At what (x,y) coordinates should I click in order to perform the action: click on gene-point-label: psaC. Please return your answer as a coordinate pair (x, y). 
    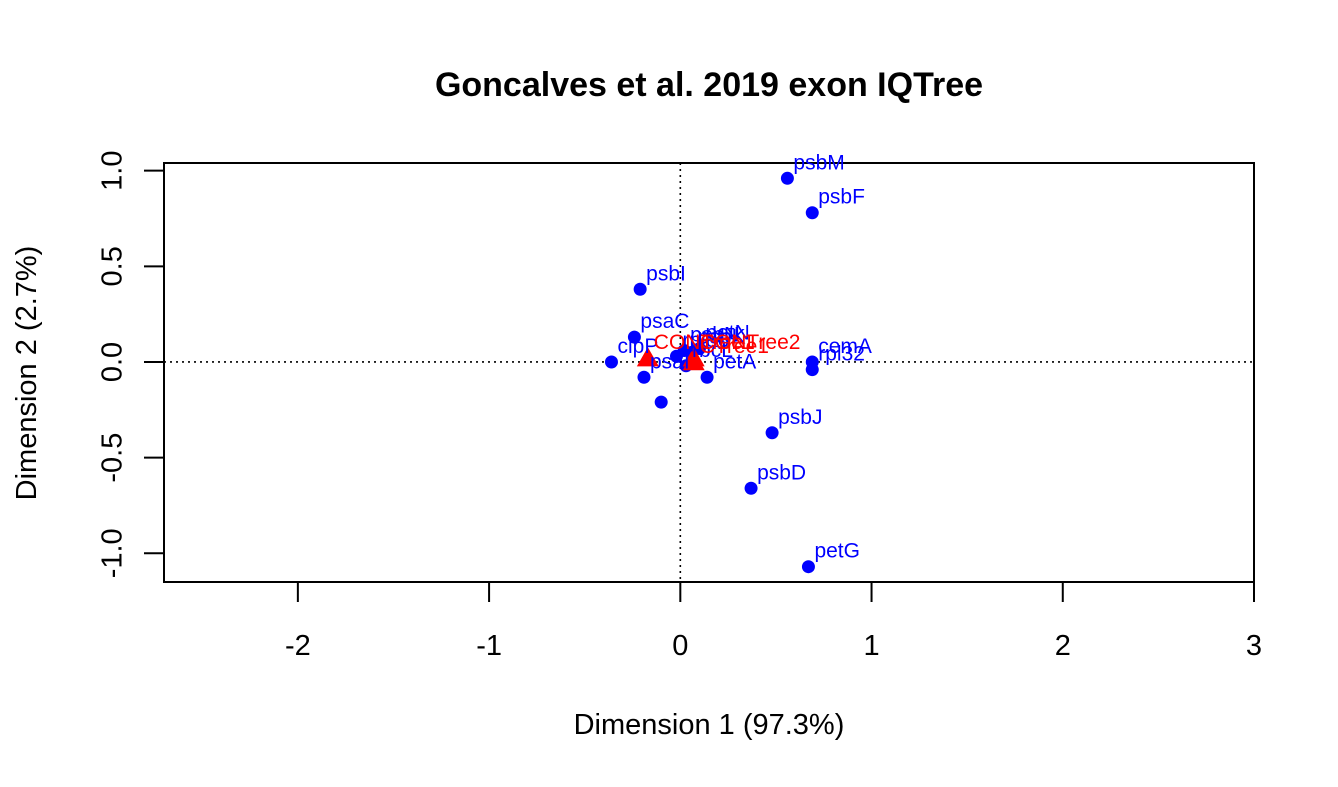
    Looking at the image, I should click on (664, 321).